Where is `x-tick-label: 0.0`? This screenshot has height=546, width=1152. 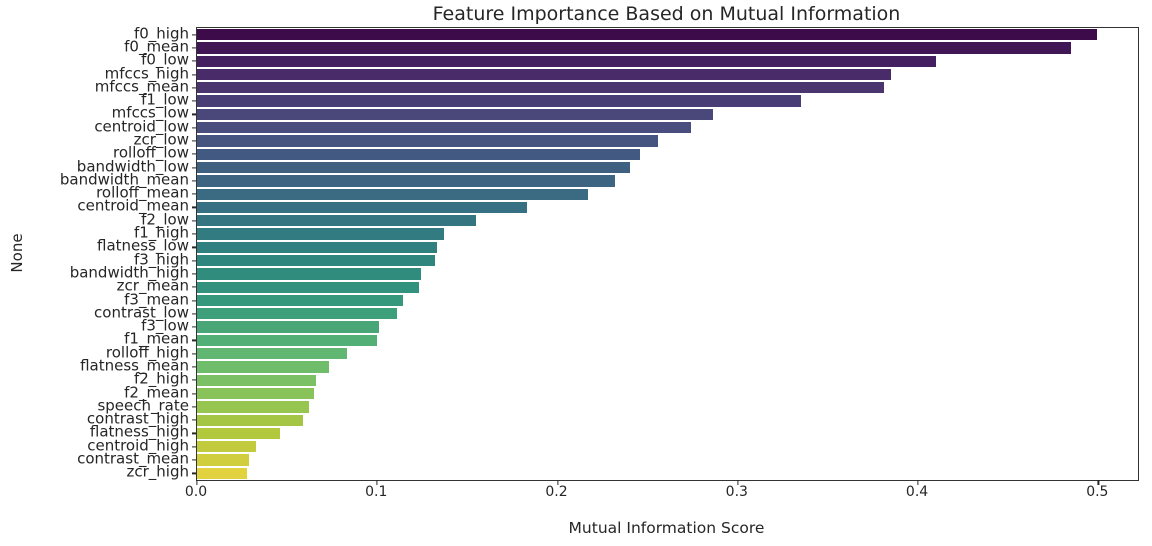 x-tick-label: 0.0 is located at coordinates (196, 492).